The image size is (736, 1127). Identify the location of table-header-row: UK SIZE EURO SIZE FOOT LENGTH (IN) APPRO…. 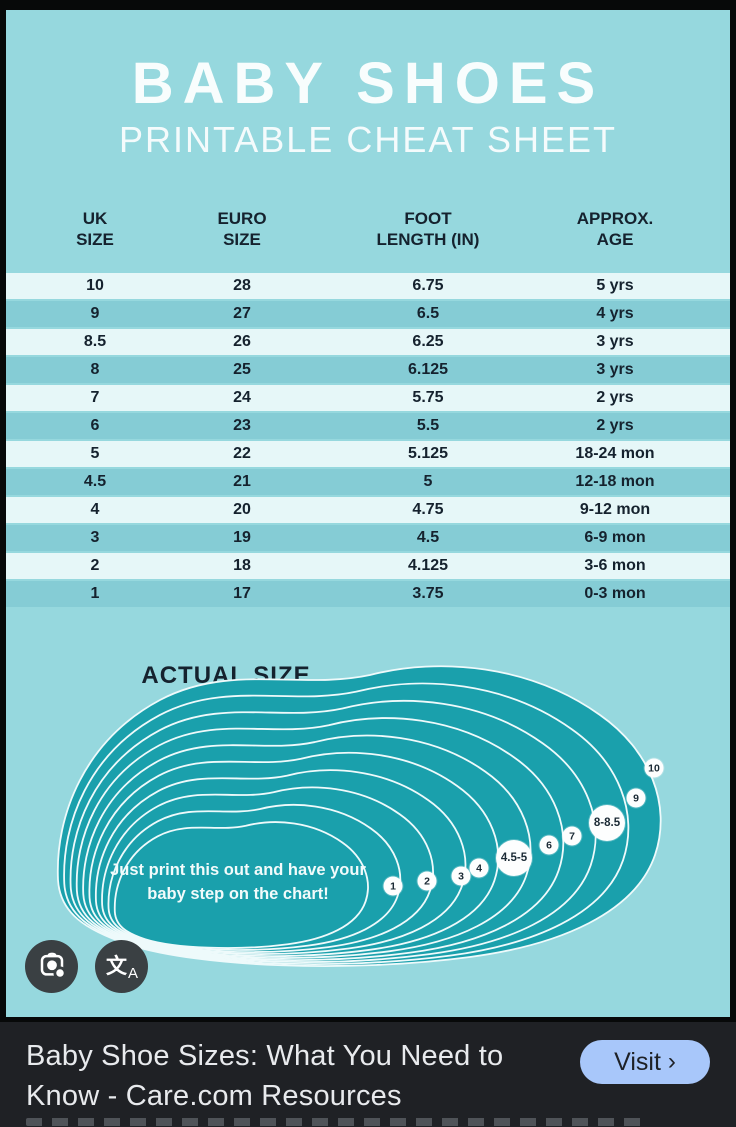
(368, 229).